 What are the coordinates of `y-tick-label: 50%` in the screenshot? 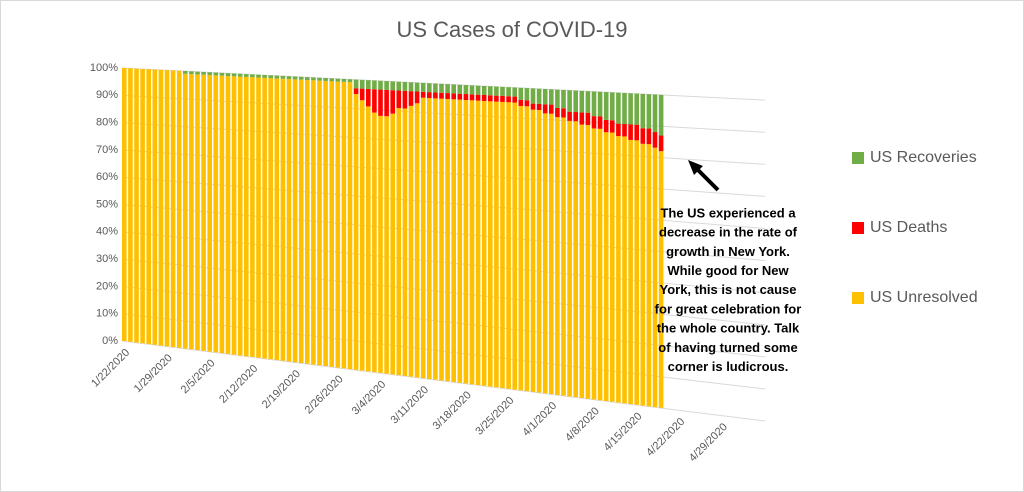 It's located at (107, 204).